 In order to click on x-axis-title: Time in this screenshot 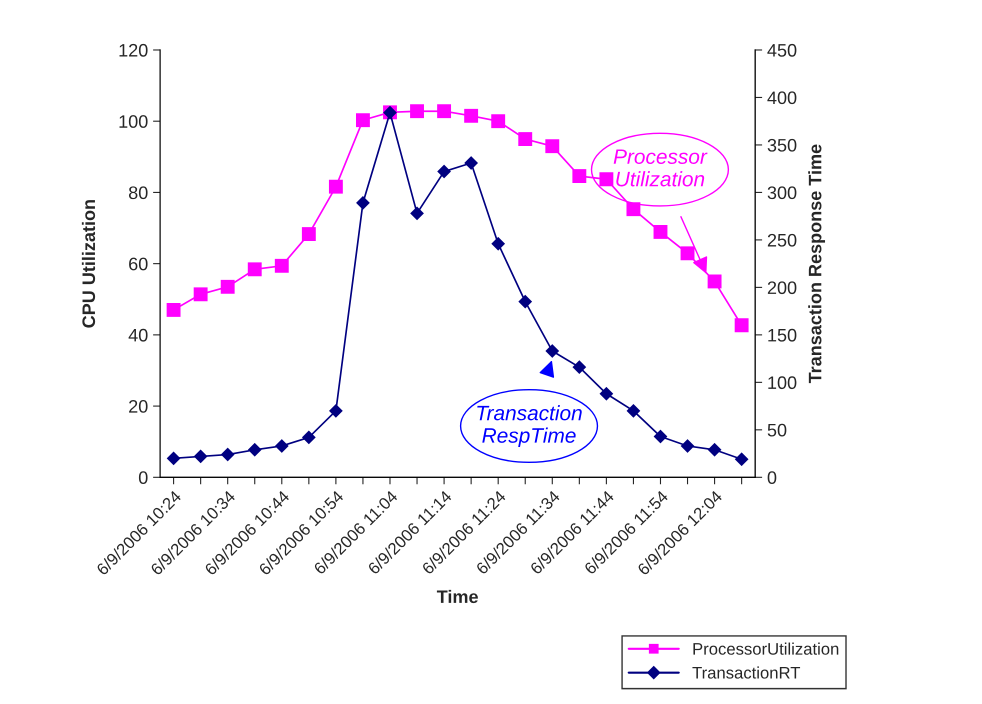, I will do `click(457, 597)`.